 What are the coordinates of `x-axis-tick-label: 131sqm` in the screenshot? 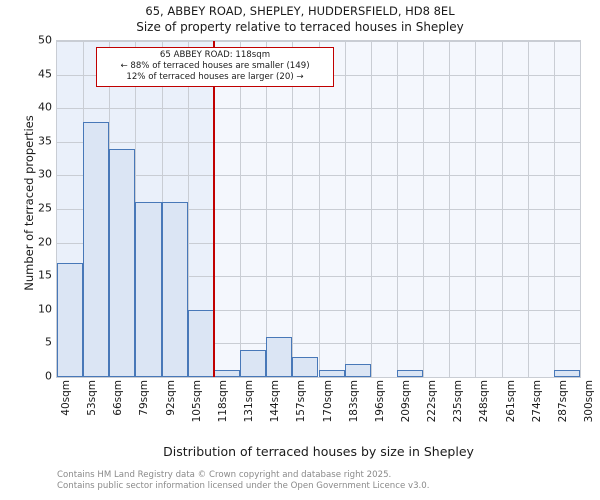 It's located at (249, 401).